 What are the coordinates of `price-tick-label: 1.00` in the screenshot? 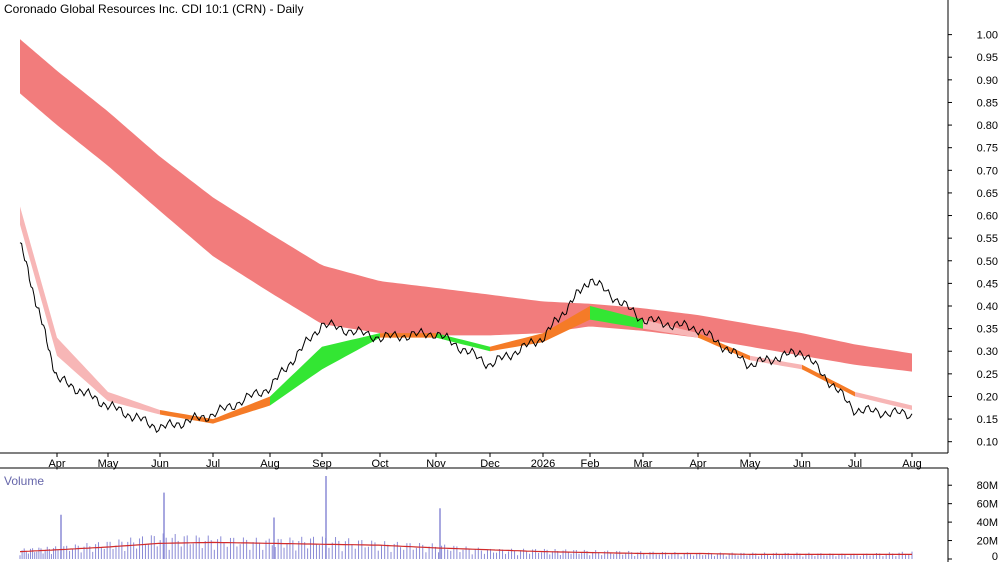 It's located at (987, 36).